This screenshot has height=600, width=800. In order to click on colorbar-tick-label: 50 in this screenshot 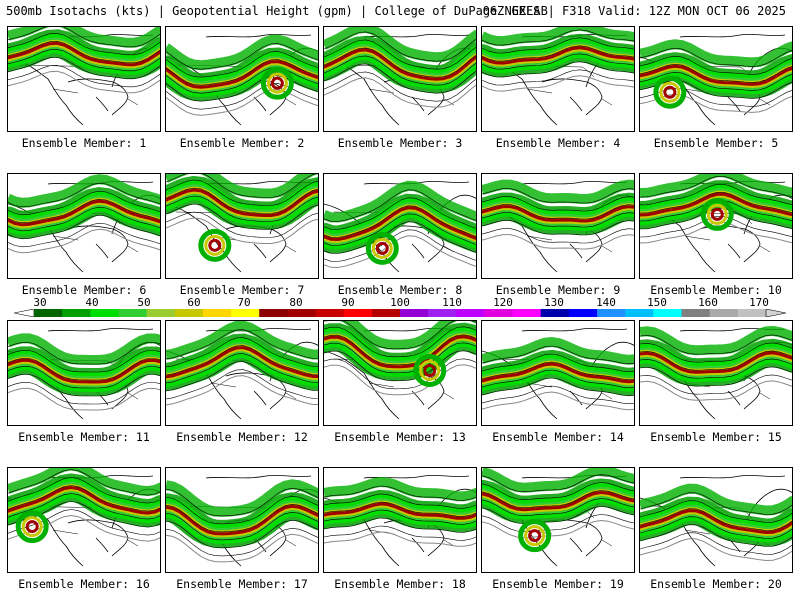, I will do `click(144, 302)`.